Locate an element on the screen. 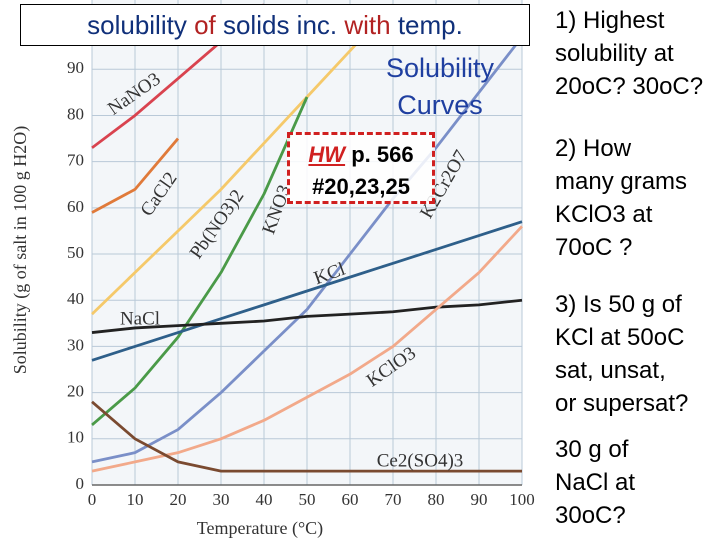  y-tick-label: 70 is located at coordinates (75, 160).